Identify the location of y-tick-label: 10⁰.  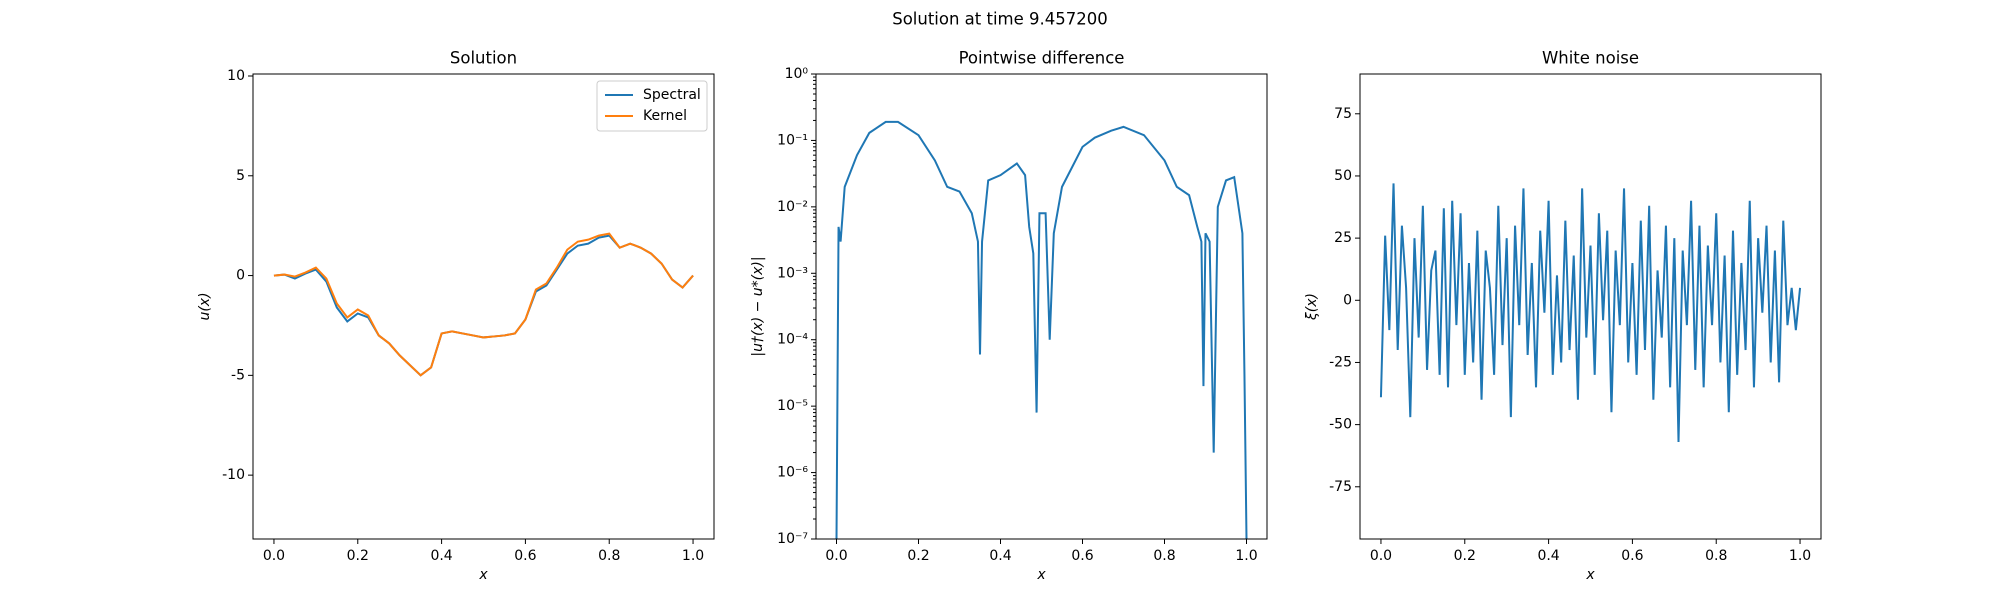
(797, 74).